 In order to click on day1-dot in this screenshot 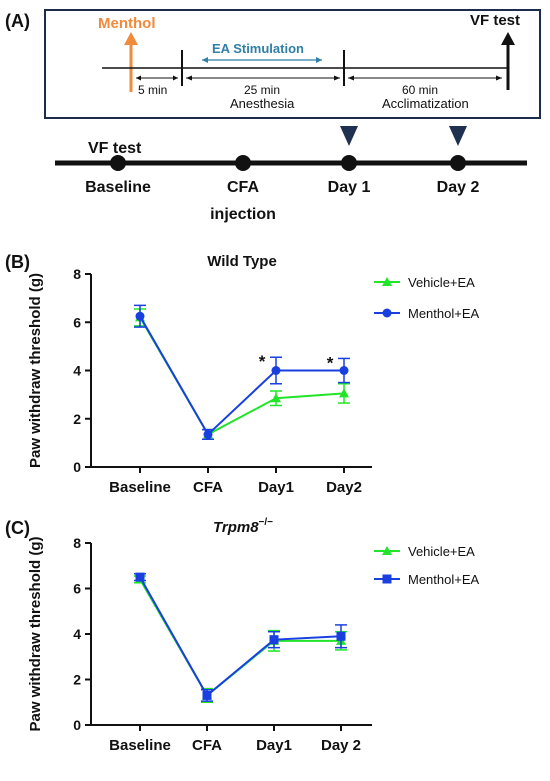, I will do `click(349, 163)`.